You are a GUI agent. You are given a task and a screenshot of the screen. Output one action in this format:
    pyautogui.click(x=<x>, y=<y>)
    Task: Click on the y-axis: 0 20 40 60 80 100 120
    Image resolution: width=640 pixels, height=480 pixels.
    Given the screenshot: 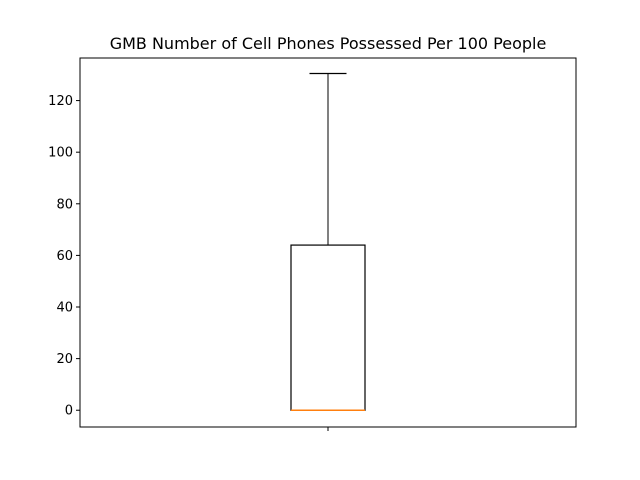 What is the action you would take?
    pyautogui.click(x=64, y=256)
    